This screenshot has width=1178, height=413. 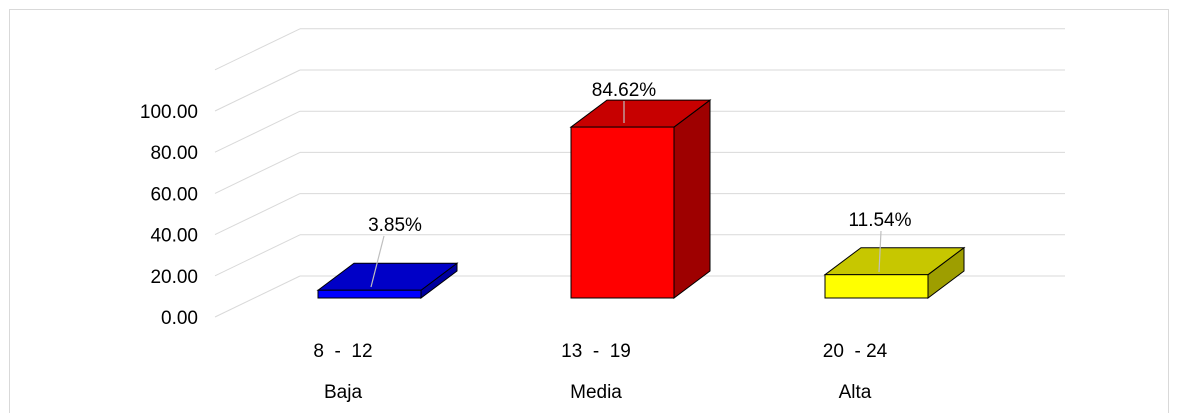 I want to click on x-group-label: Alta, so click(x=855, y=392).